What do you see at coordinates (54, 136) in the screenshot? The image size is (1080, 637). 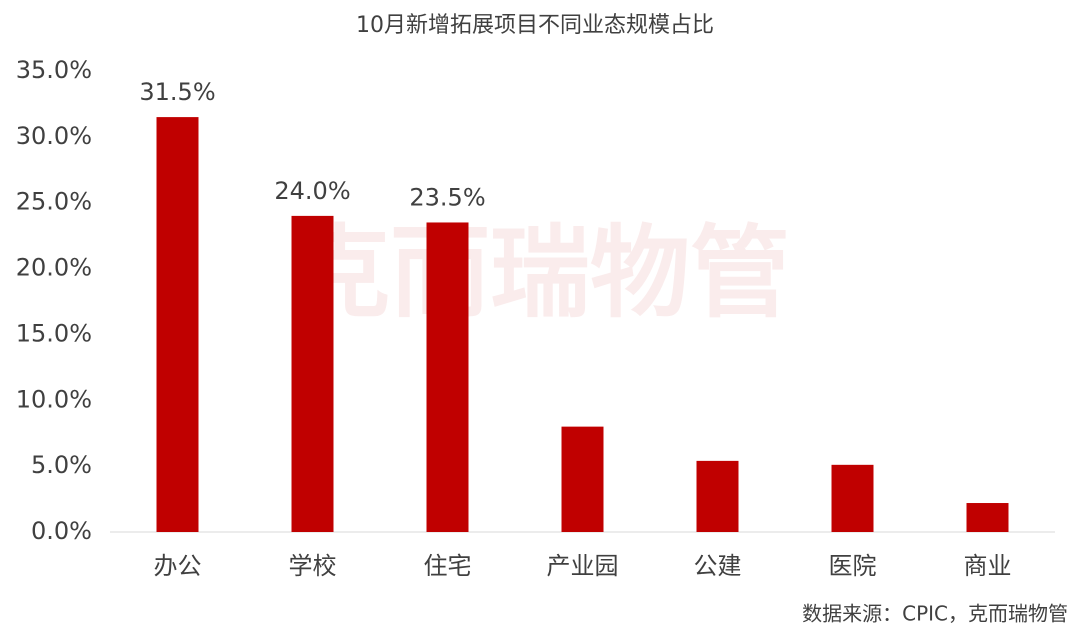 I see `y-tick-label: 30.0%` at bounding box center [54, 136].